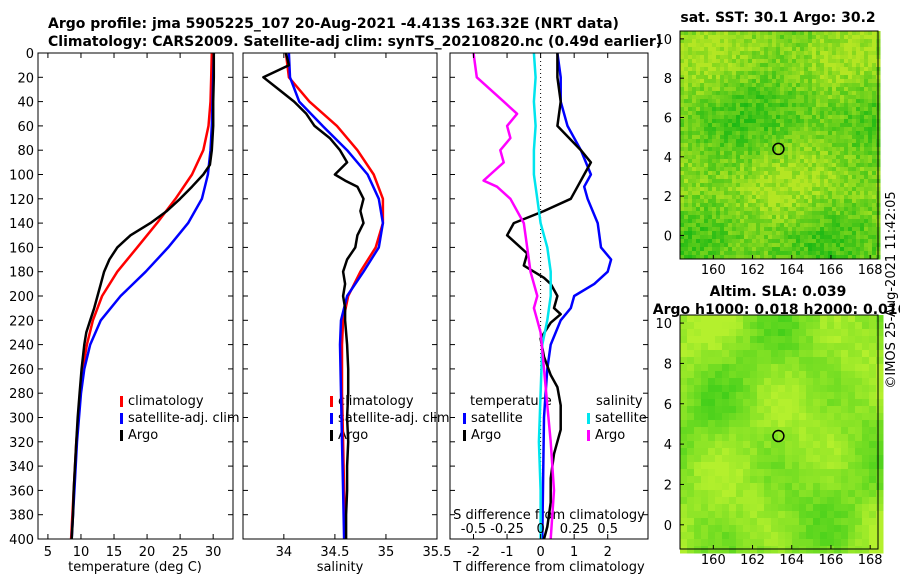 The width and height of the screenshot is (900, 580). Describe the element at coordinates (21, 370) in the screenshot. I see `depth-tick-label: 260` at that location.